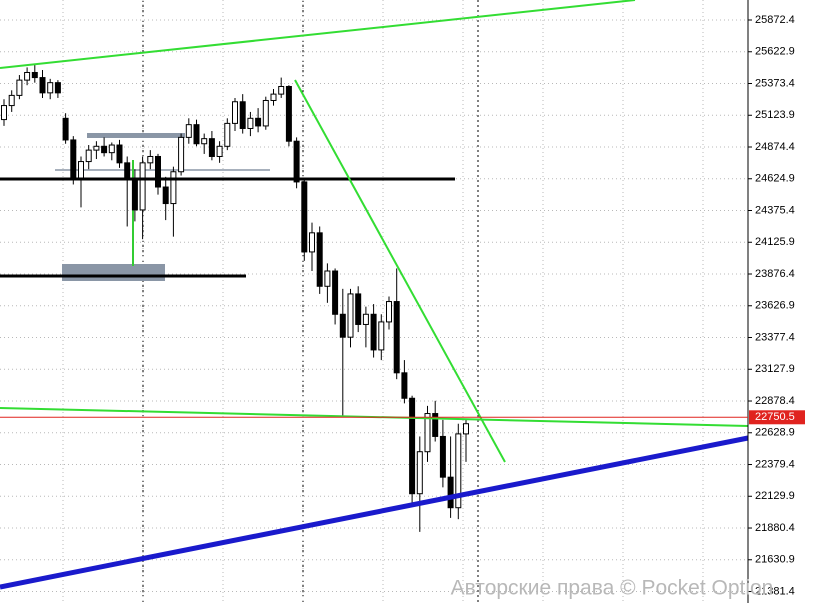 Image resolution: width=817 pixels, height=603 pixels. I want to click on y-tick-label: 23876.4, so click(775, 274).